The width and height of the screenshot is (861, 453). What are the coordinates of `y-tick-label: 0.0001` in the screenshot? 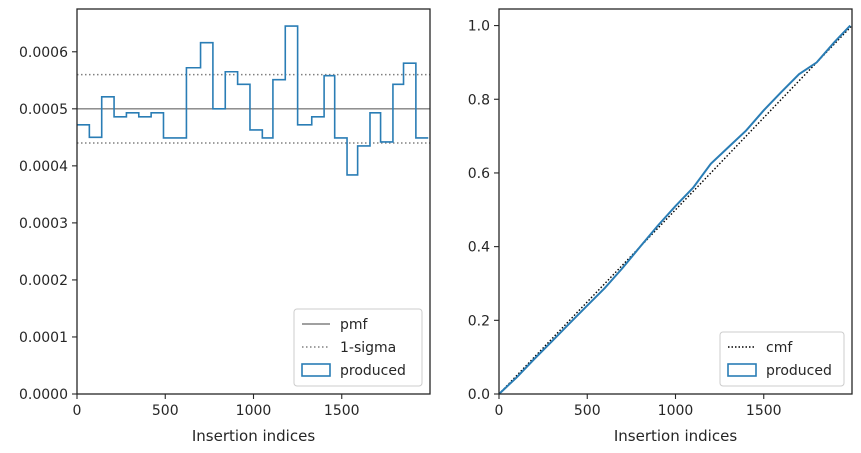 It's located at (43, 338).